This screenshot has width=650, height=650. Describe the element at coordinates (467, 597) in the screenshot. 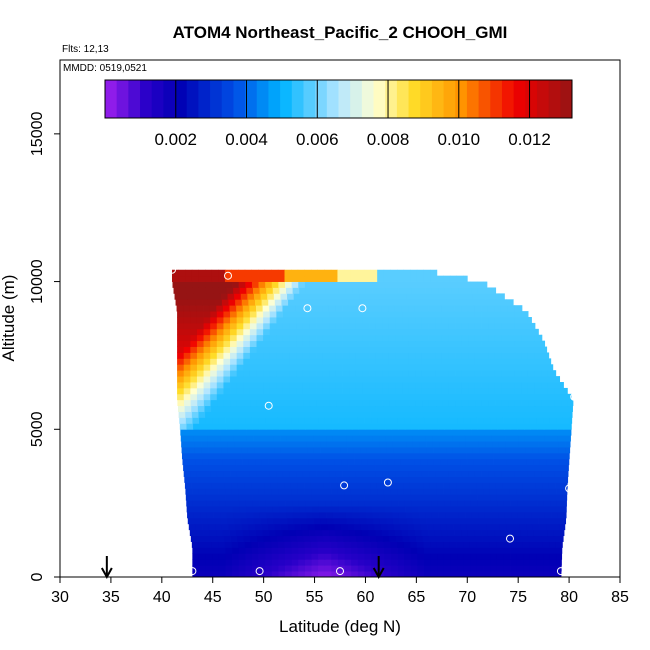

I see `x-tick-label: 70` at that location.